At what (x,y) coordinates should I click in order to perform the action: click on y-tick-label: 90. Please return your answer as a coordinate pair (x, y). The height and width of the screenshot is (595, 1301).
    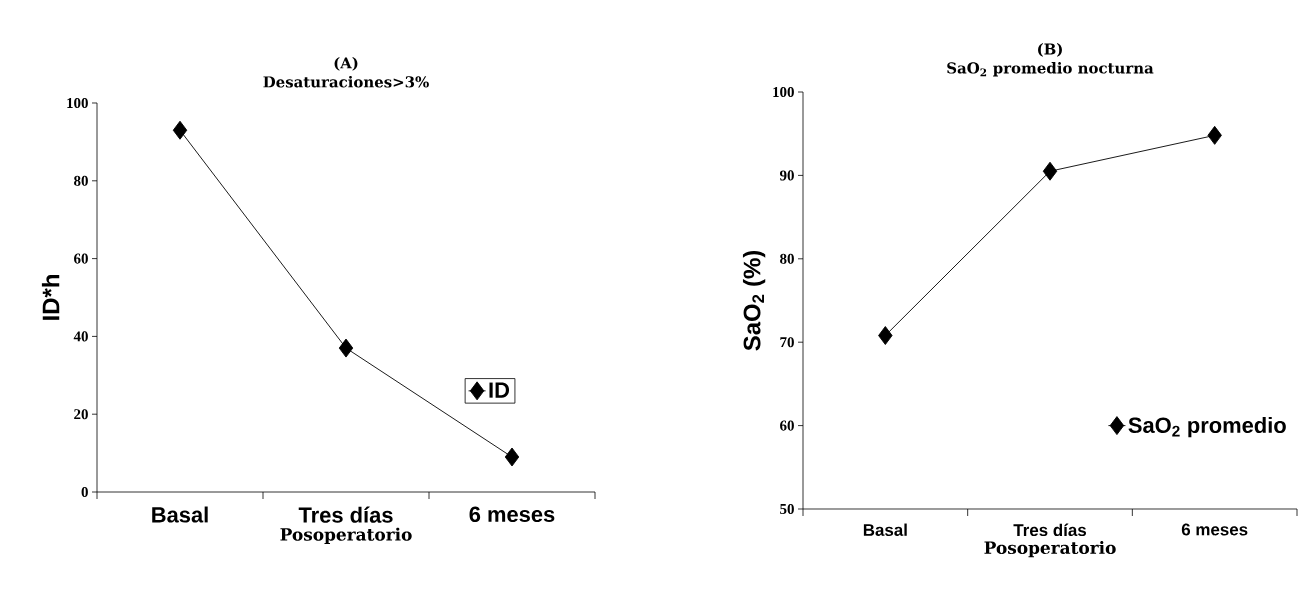
    Looking at the image, I should click on (786, 175).